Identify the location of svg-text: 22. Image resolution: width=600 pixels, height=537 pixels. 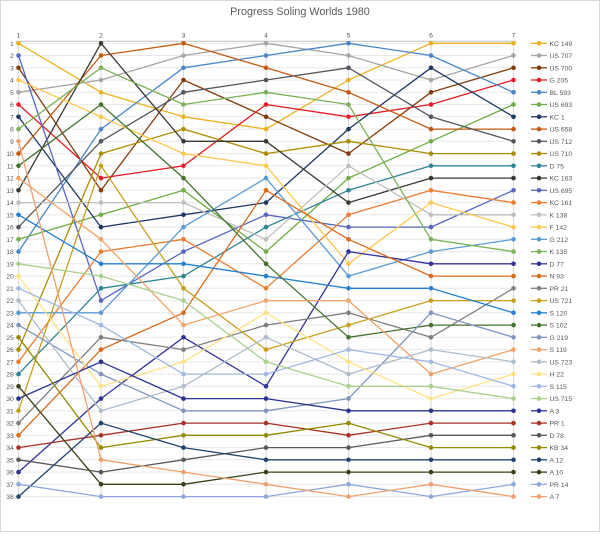
(10, 301).